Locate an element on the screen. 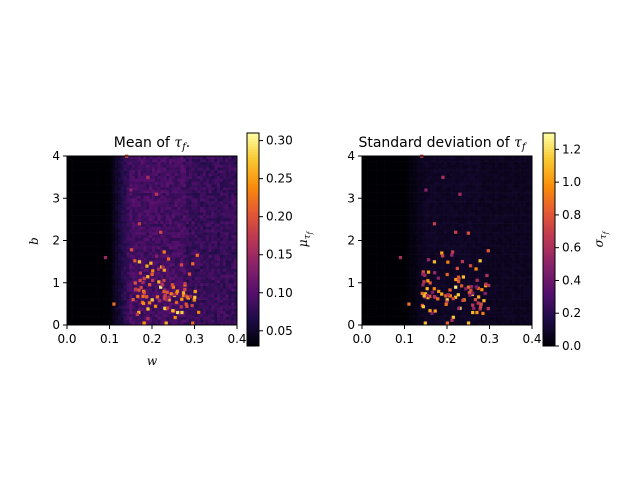 The width and height of the screenshot is (640, 480). x-tick-label: 0.3 is located at coordinates (194, 339).